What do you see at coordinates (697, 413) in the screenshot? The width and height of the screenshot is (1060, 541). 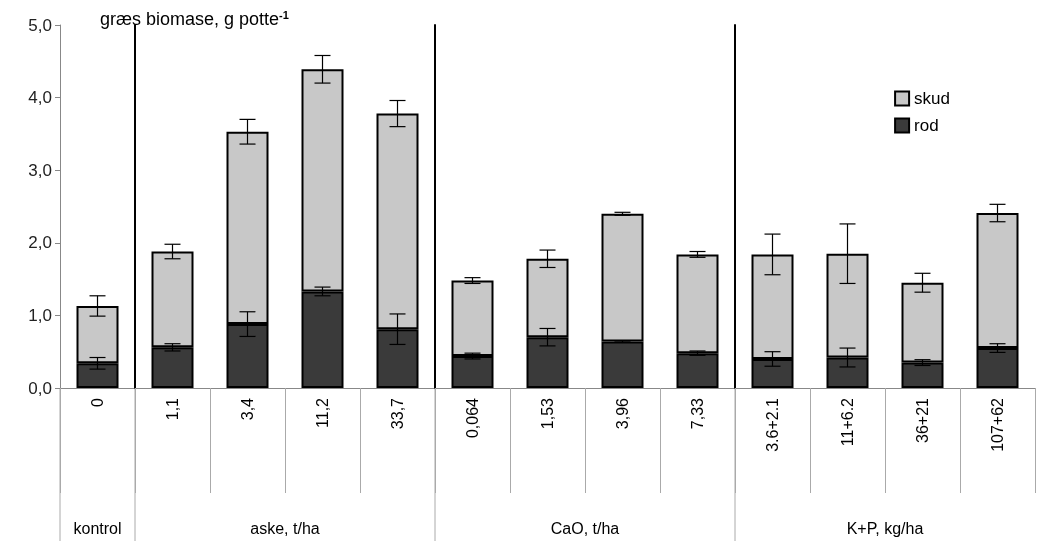 I see `x-tick-label: 7,33` at bounding box center [697, 413].